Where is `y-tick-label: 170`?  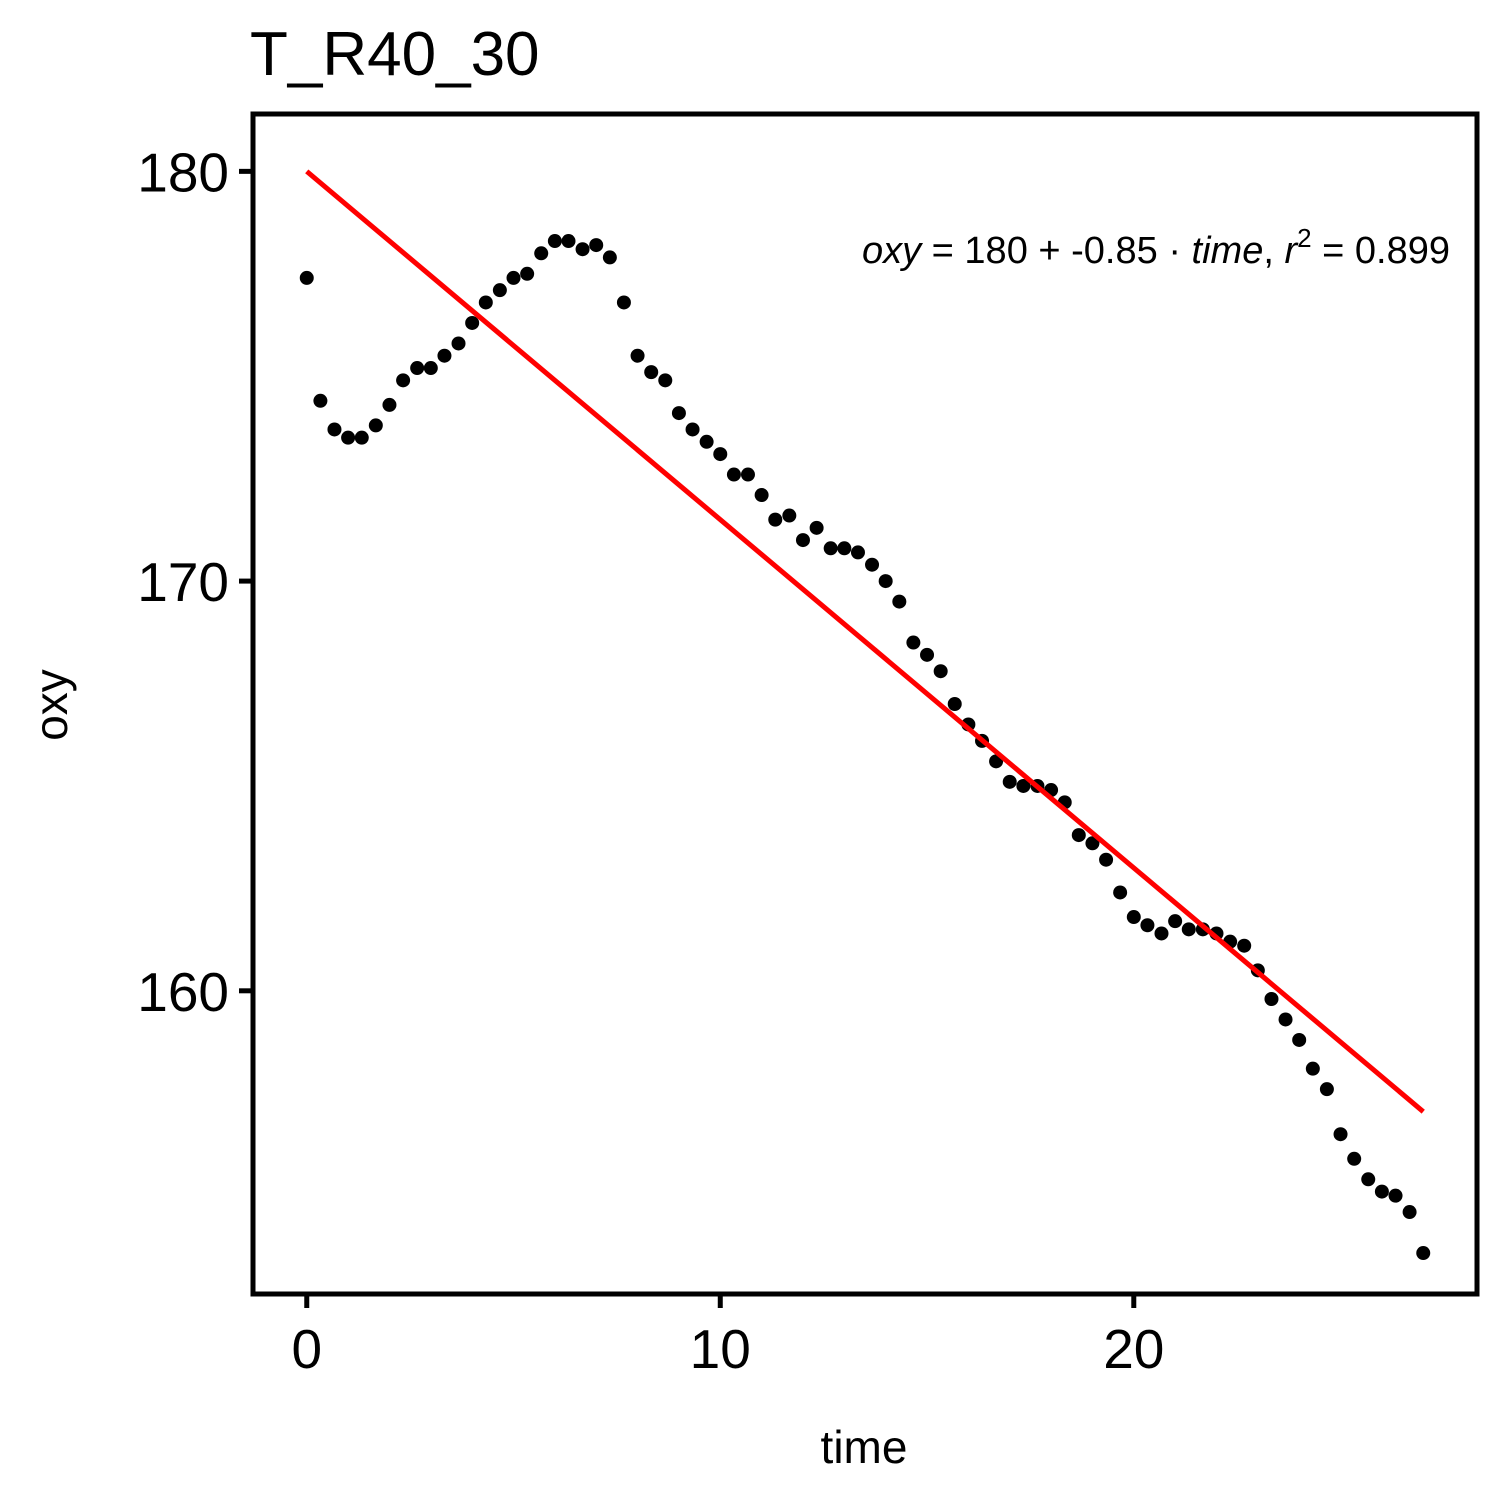
y-tick-label: 170 is located at coordinates (183, 582).